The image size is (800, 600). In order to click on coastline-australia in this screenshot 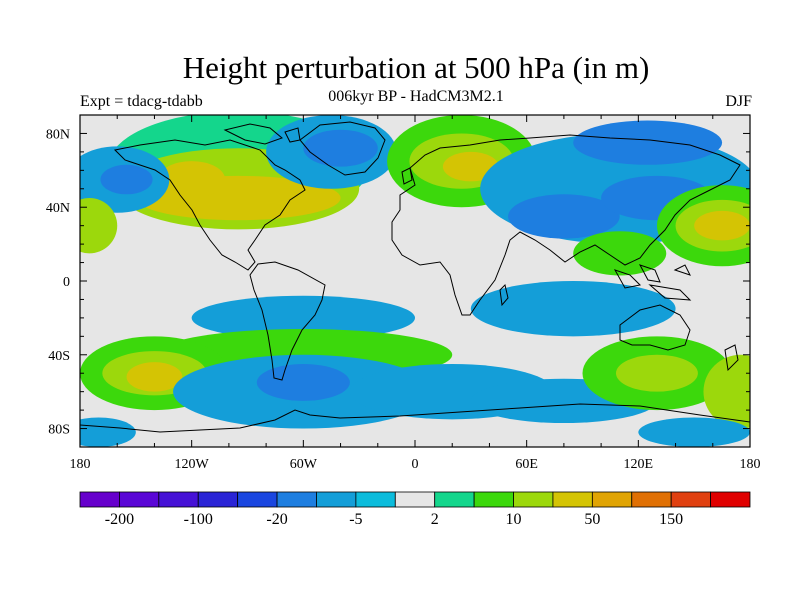, I will do `click(655, 327)`.